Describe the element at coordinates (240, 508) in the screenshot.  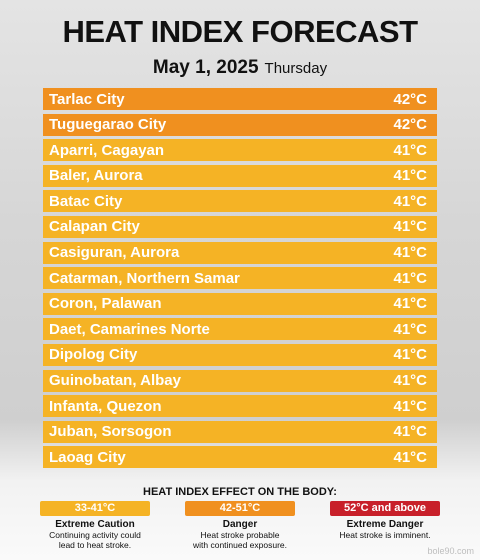
I see `legend-range: 42-51°C` at that location.